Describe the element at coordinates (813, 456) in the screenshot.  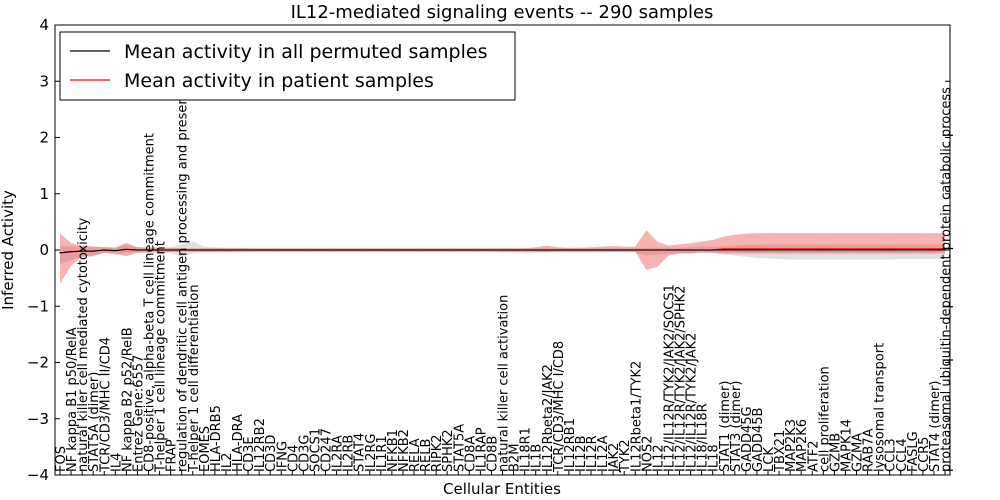
I see `x-tick-label: ATF2` at that location.